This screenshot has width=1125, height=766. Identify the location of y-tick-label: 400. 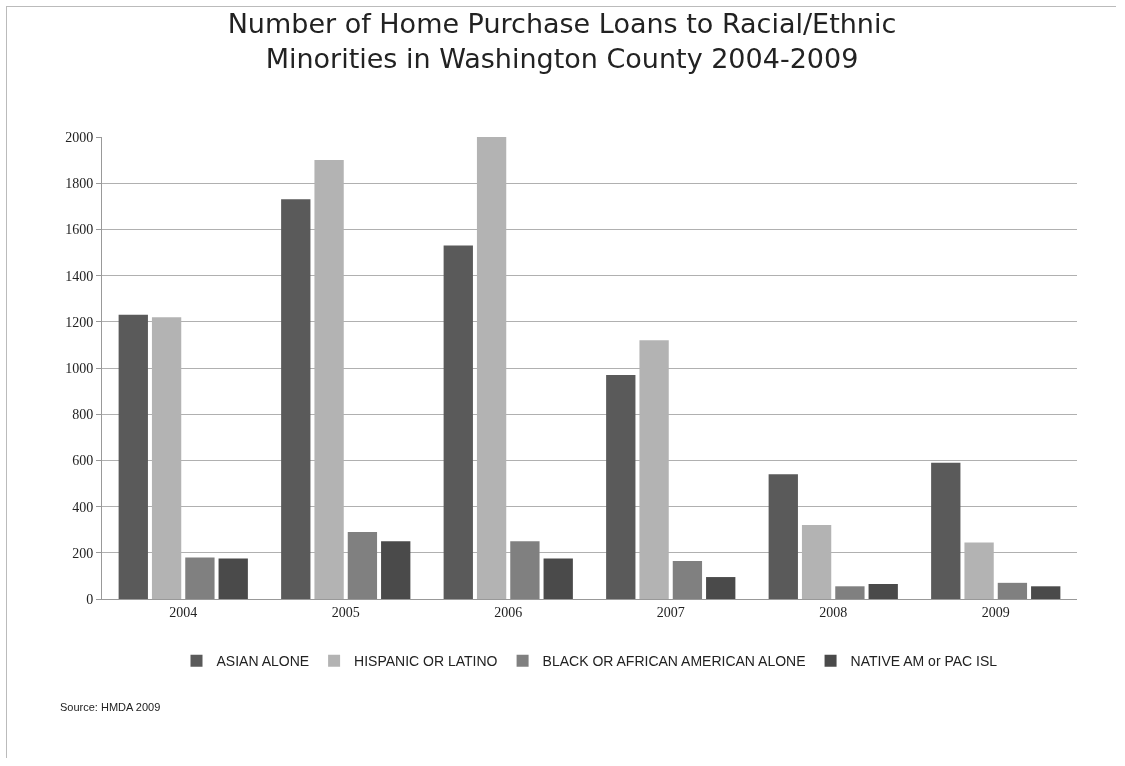
(83, 507).